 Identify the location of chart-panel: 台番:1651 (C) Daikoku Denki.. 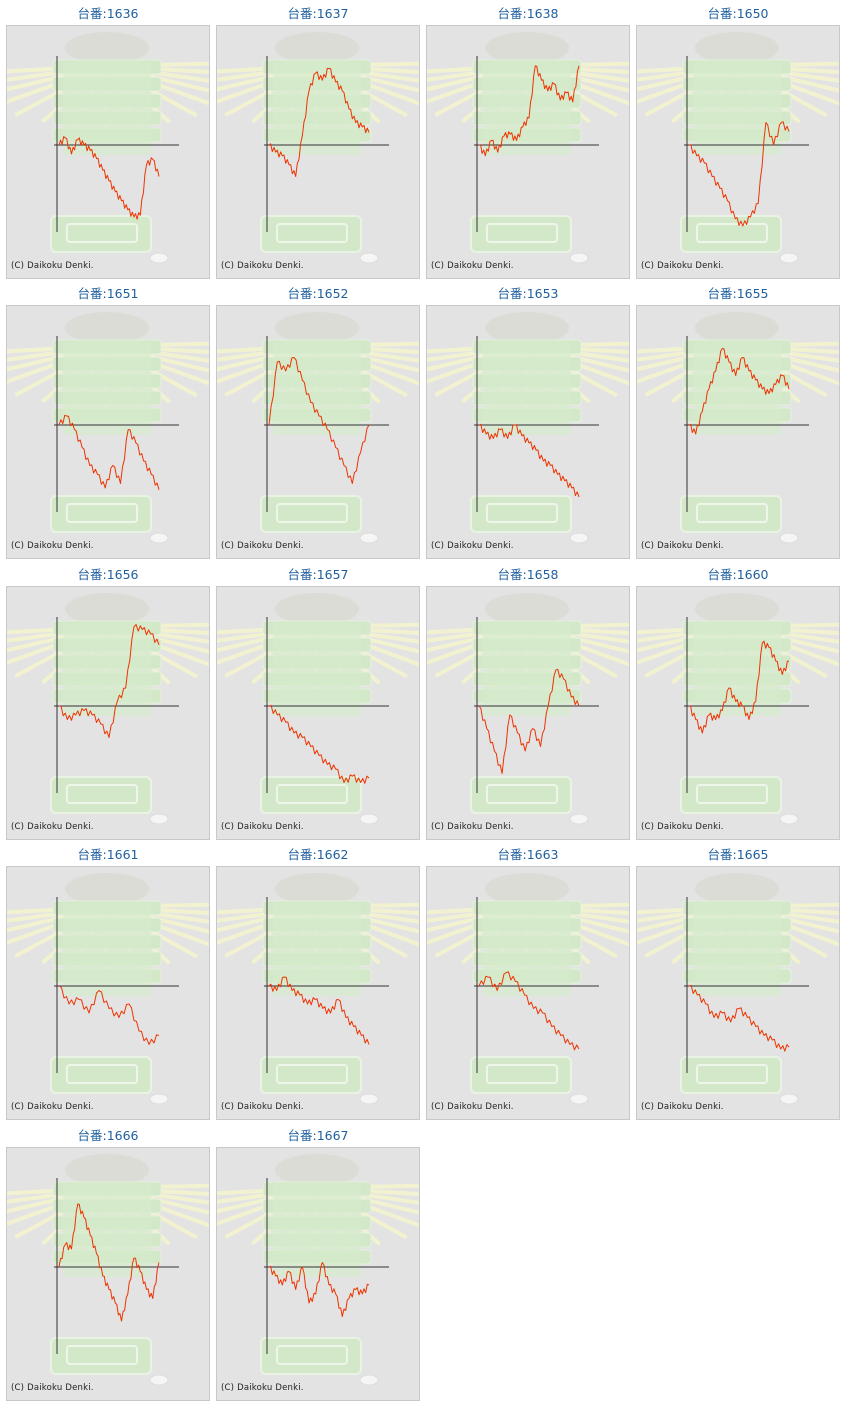
(108, 422).